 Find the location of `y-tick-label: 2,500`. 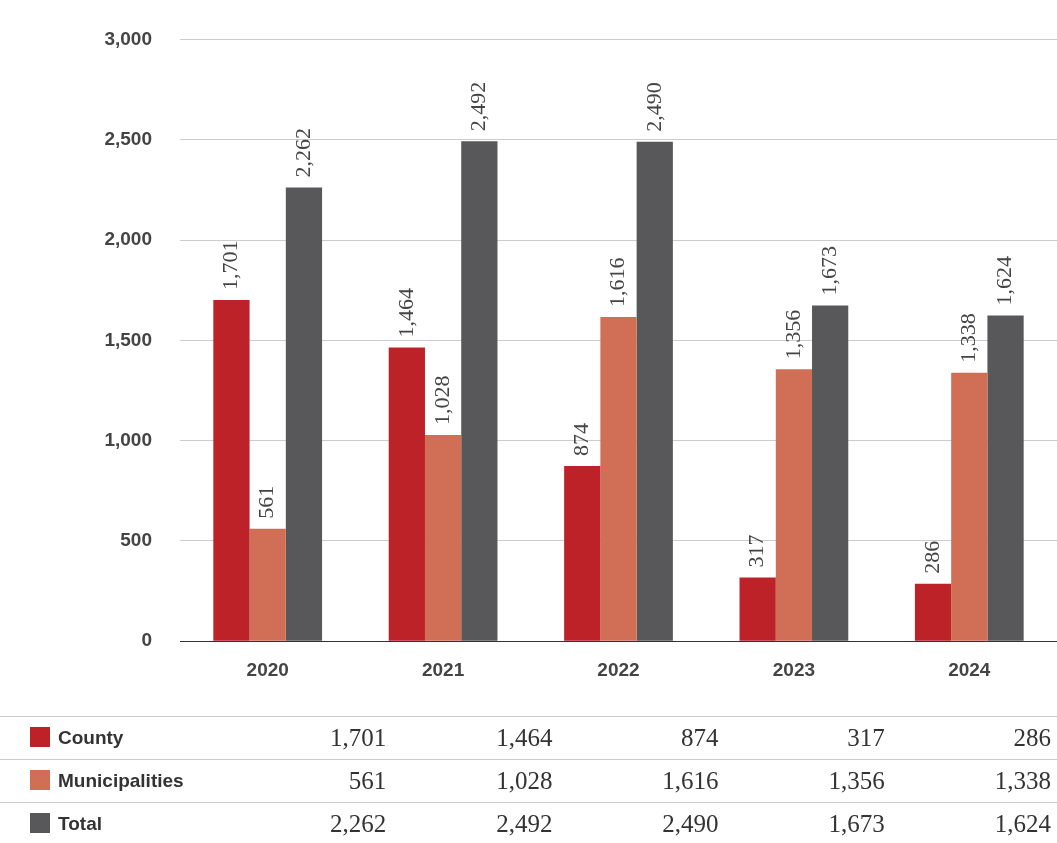

y-tick-label: 2,500 is located at coordinates (128, 138).